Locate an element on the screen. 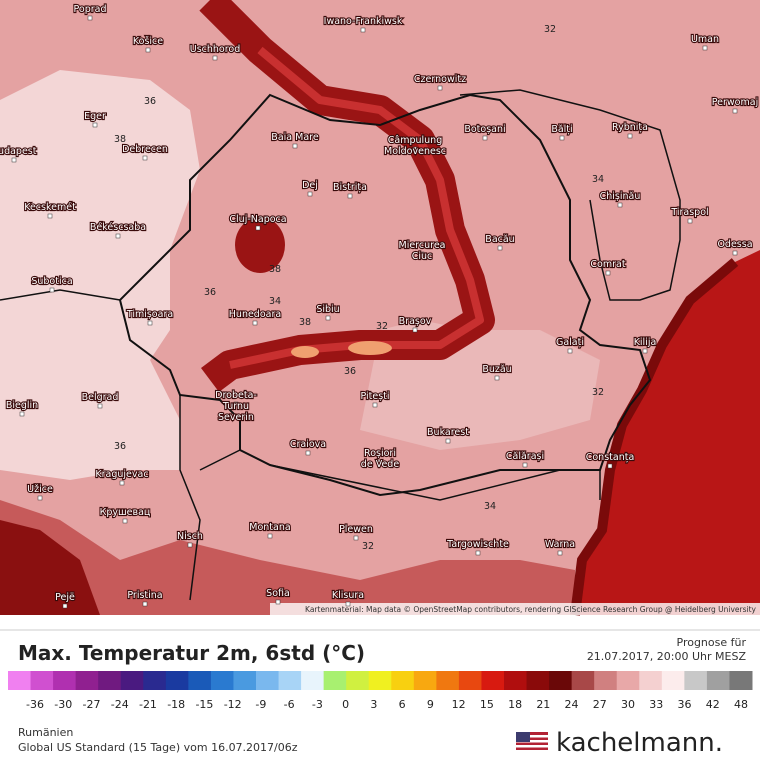 This screenshot has height=760, width=760. region: Rumänien is located at coordinates (45, 732).